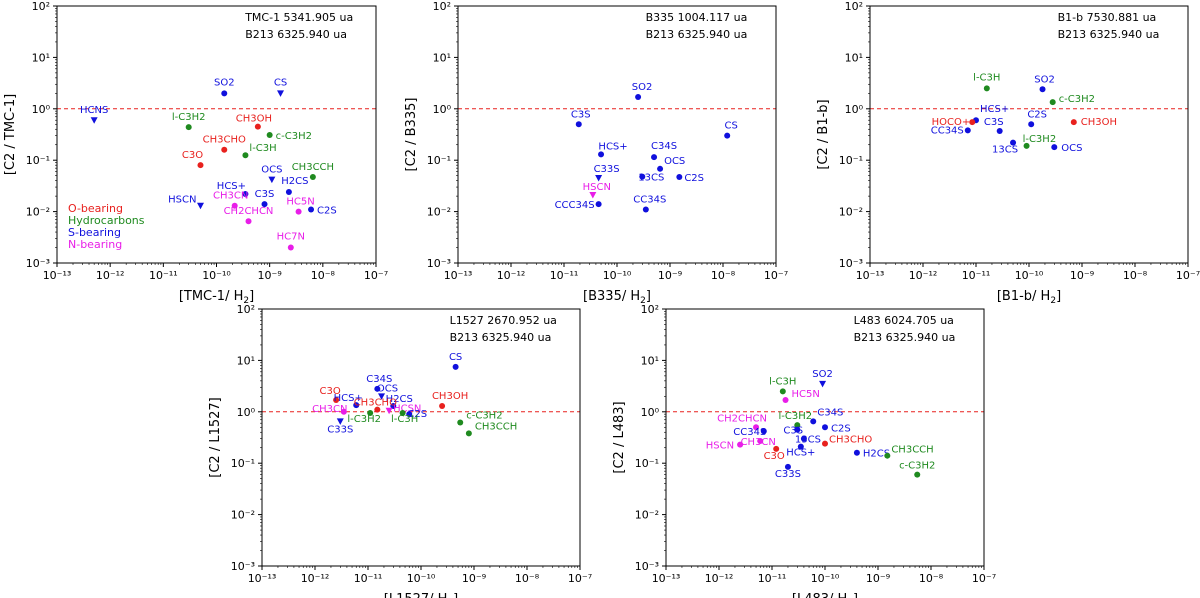 Image resolution: width=1200 pixels, height=598 pixels. What do you see at coordinates (95, 244) in the screenshot?
I see `legend-item: N-bearing` at bounding box center [95, 244].